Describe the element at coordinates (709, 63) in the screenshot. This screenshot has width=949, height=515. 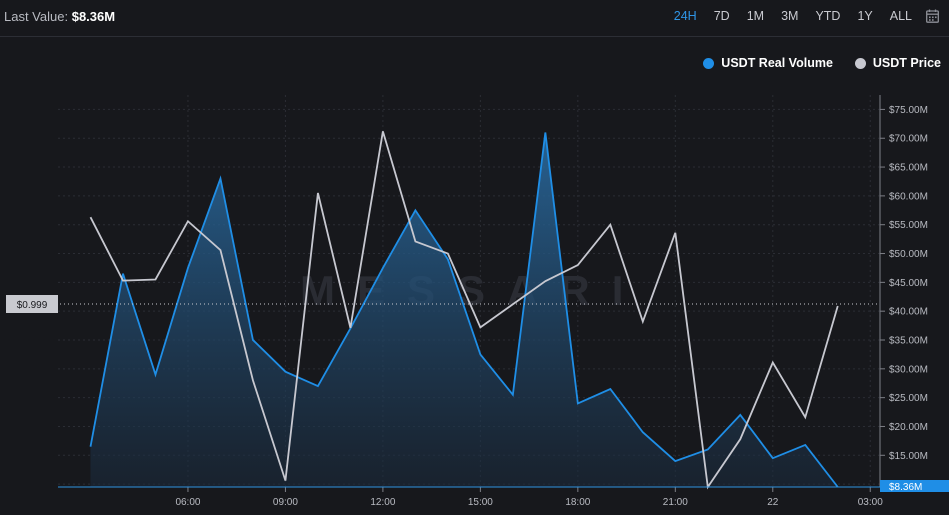
I see `legend-dot-volume` at that location.